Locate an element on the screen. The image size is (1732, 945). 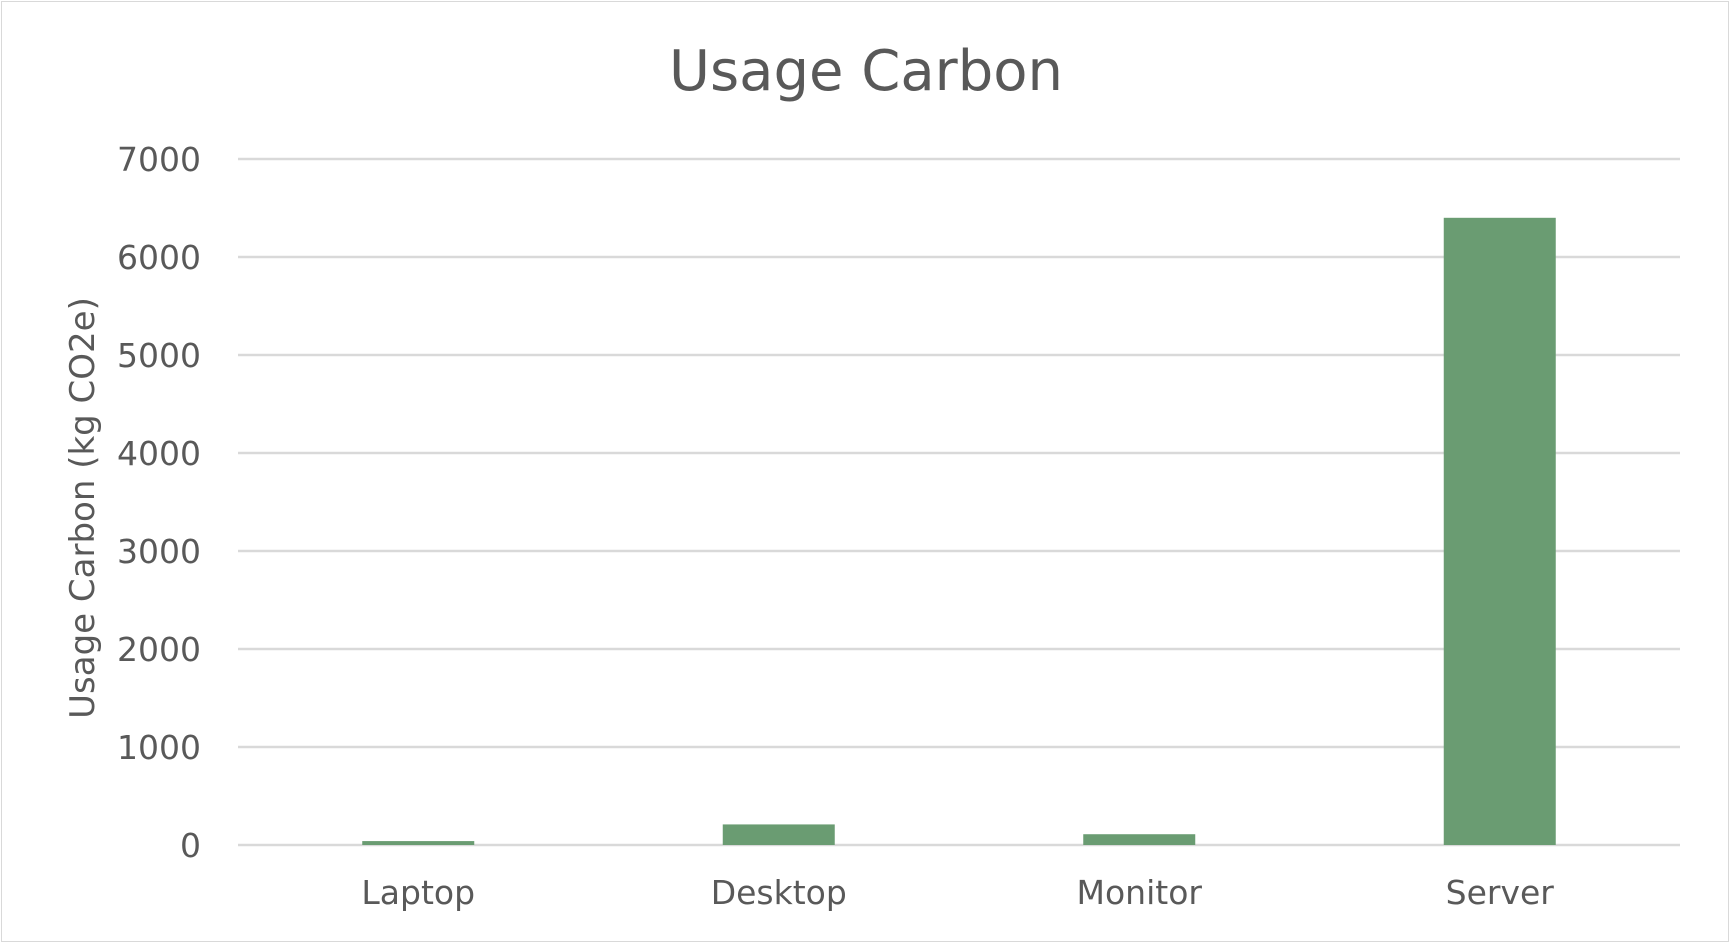
bar-server is located at coordinates (1499, 531).